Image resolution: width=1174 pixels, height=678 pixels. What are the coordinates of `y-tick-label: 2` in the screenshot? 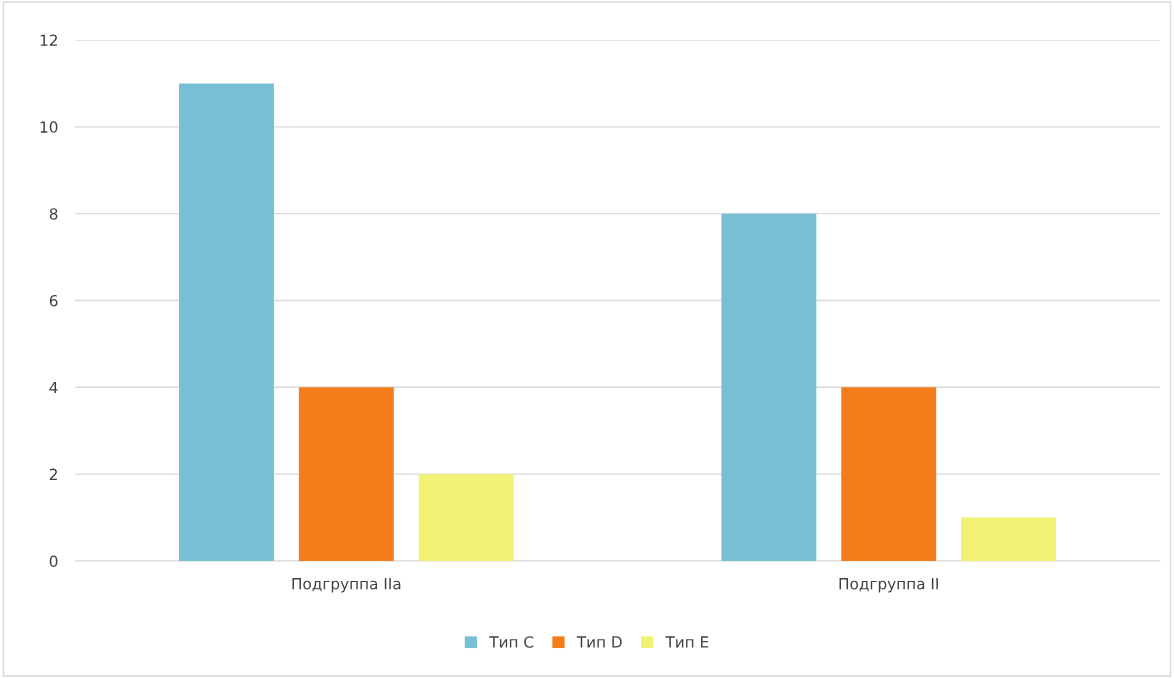 It's located at (53, 474).